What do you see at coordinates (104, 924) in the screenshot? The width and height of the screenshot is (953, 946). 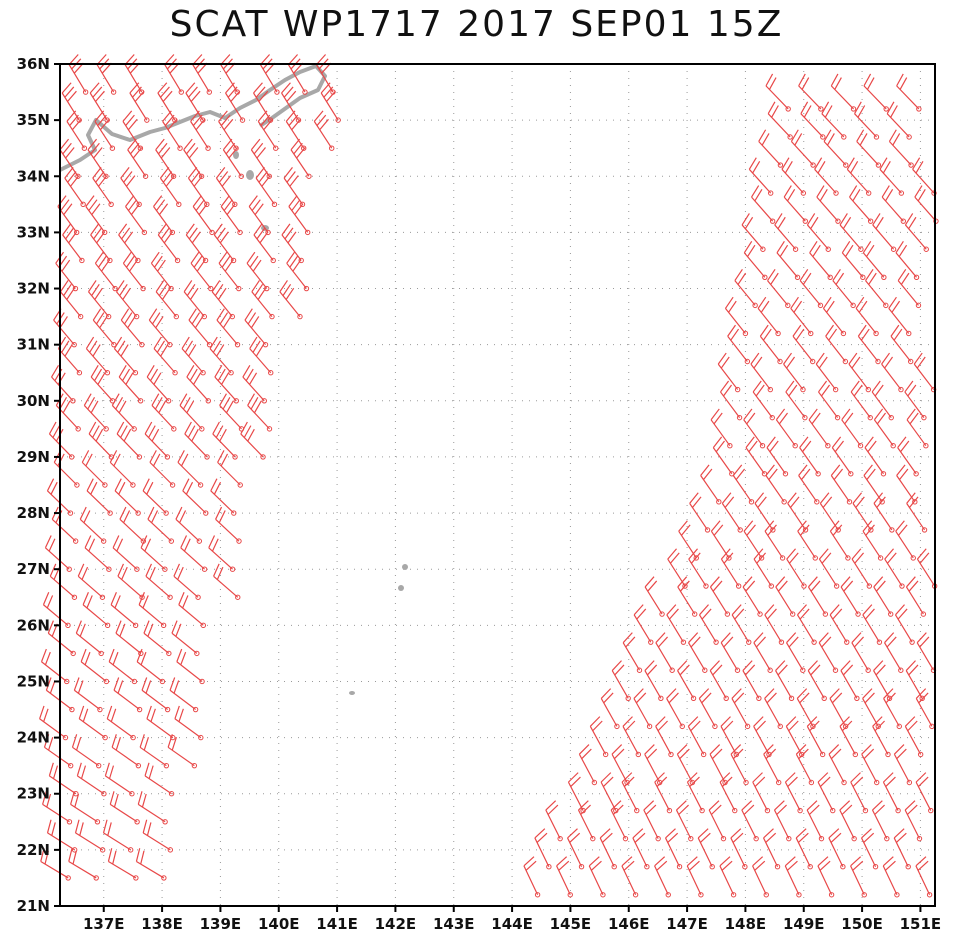 I see `lon-label: 137E` at bounding box center [104, 924].